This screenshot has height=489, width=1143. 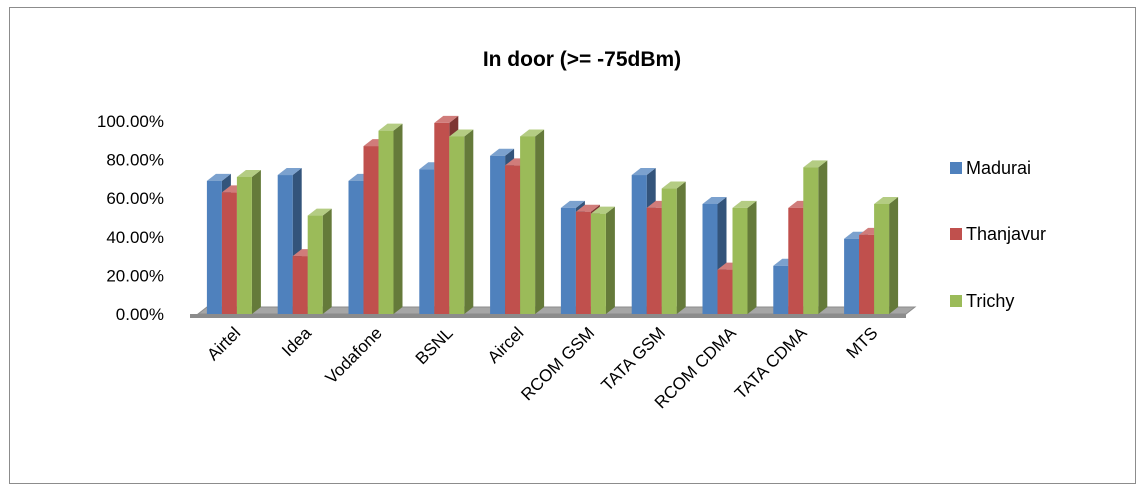 What do you see at coordinates (296, 341) in the screenshot?
I see `x-tick-label: Idea` at bounding box center [296, 341].